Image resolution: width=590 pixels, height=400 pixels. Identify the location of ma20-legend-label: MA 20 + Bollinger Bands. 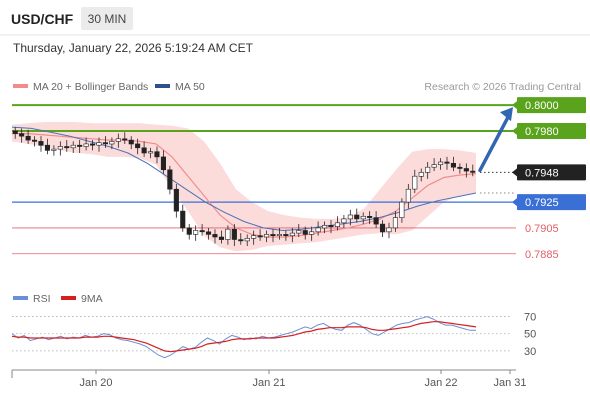
(90, 87).